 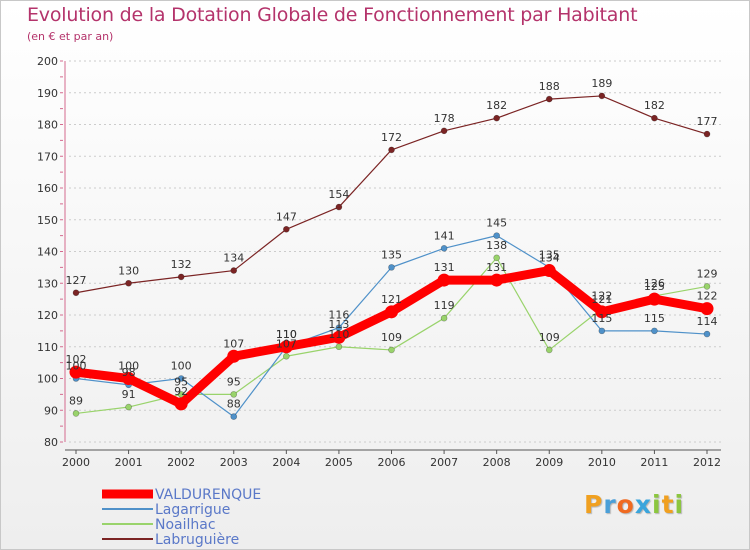 What do you see at coordinates (391, 137) in the screenshot?
I see `data-label: 172` at bounding box center [391, 137].